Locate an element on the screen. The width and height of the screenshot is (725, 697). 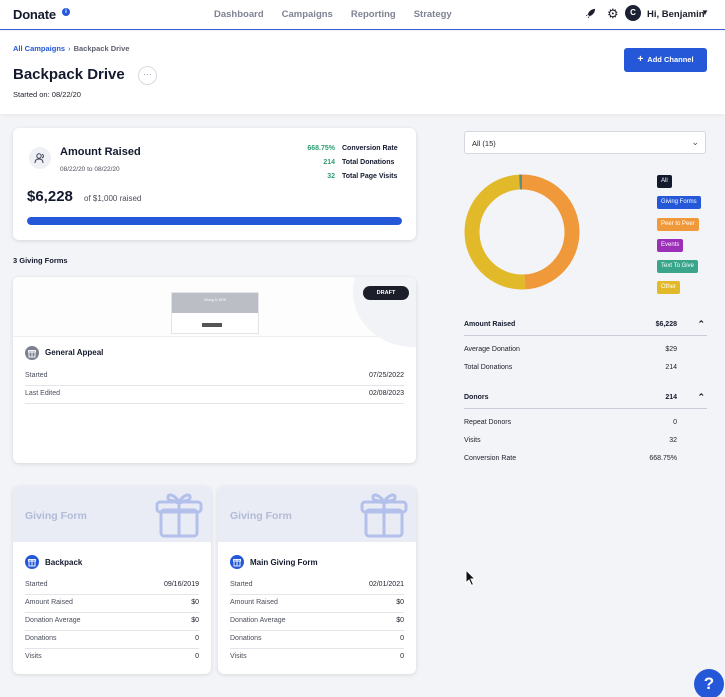
stat-value: 668.75% is located at coordinates (321, 148).